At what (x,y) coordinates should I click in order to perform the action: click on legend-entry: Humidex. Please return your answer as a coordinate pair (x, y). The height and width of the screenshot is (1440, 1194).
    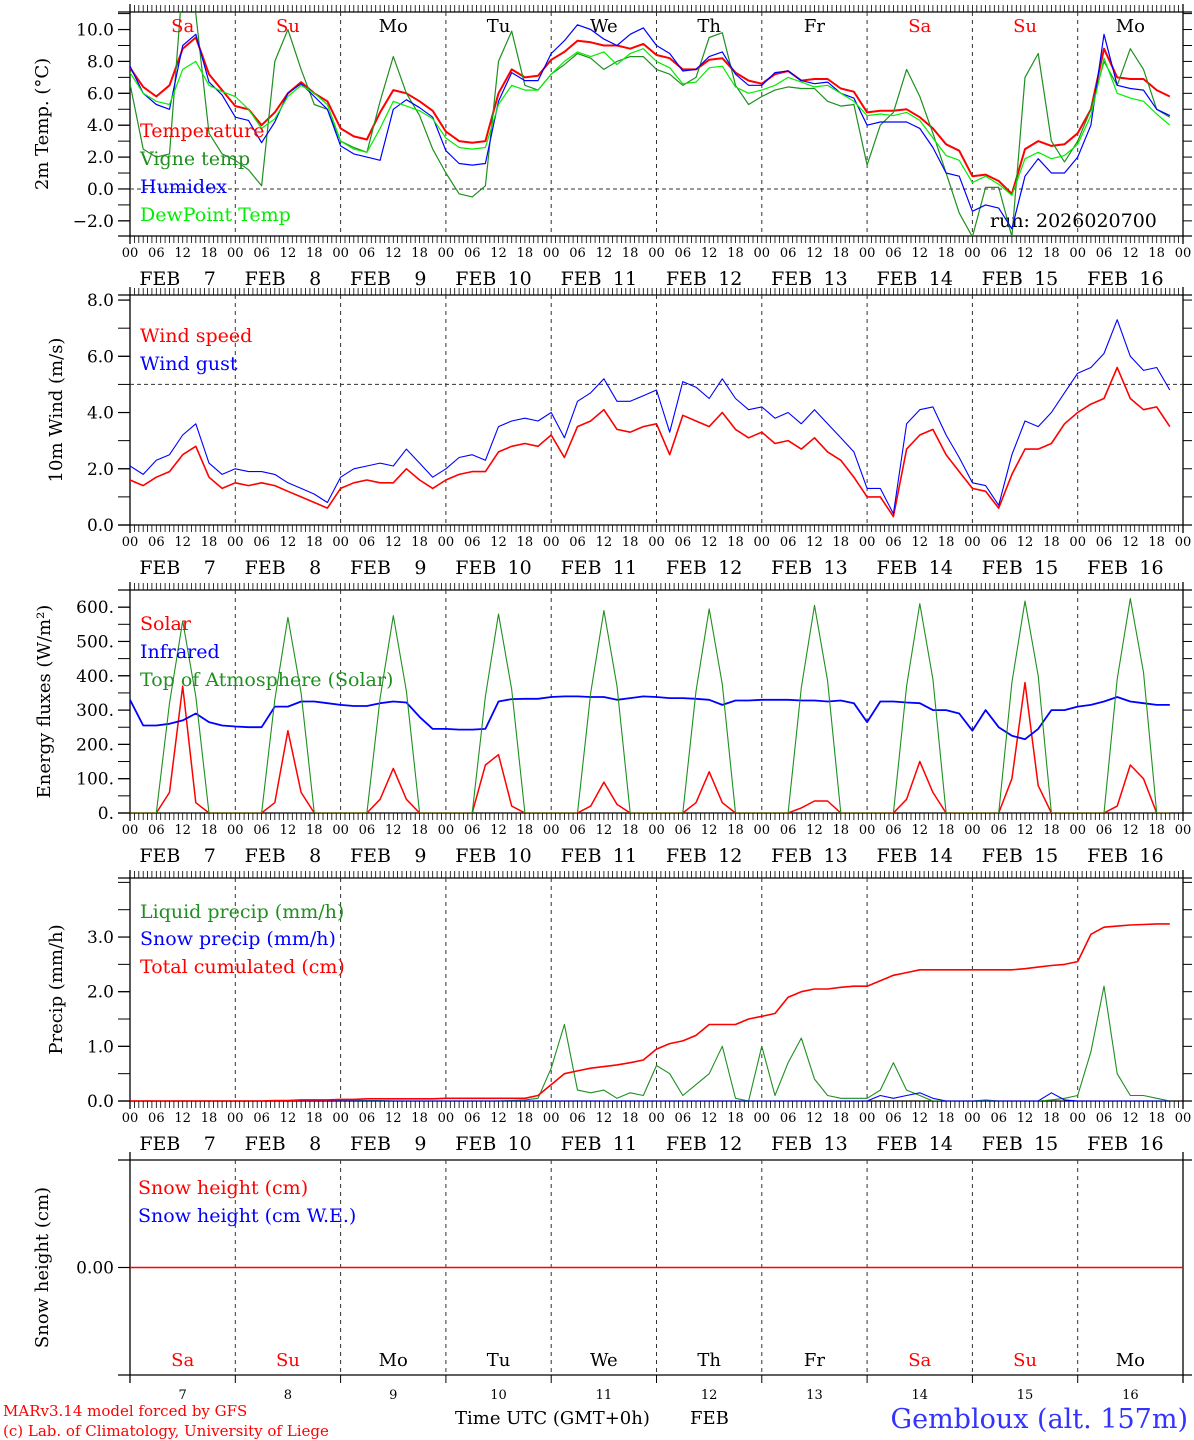
    Looking at the image, I should click on (183, 187).